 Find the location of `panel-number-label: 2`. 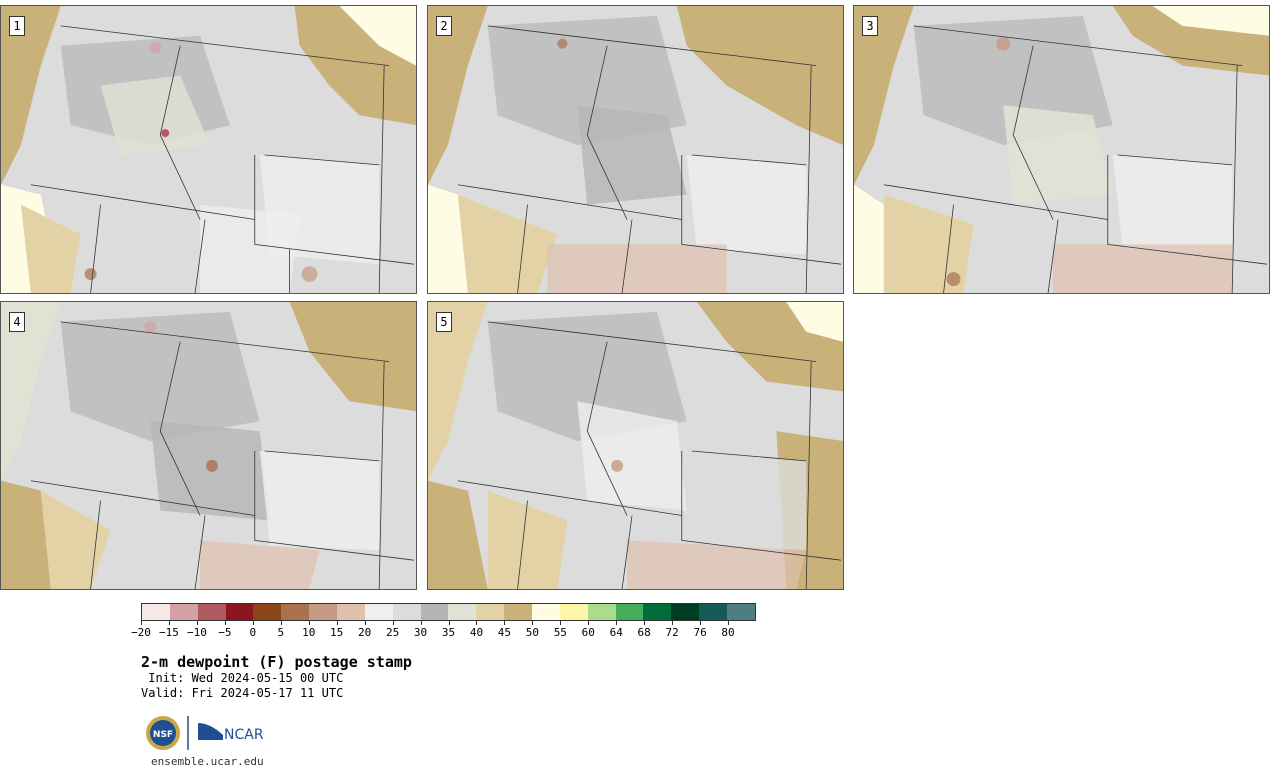

panel-number-label: 2 is located at coordinates (444, 26).